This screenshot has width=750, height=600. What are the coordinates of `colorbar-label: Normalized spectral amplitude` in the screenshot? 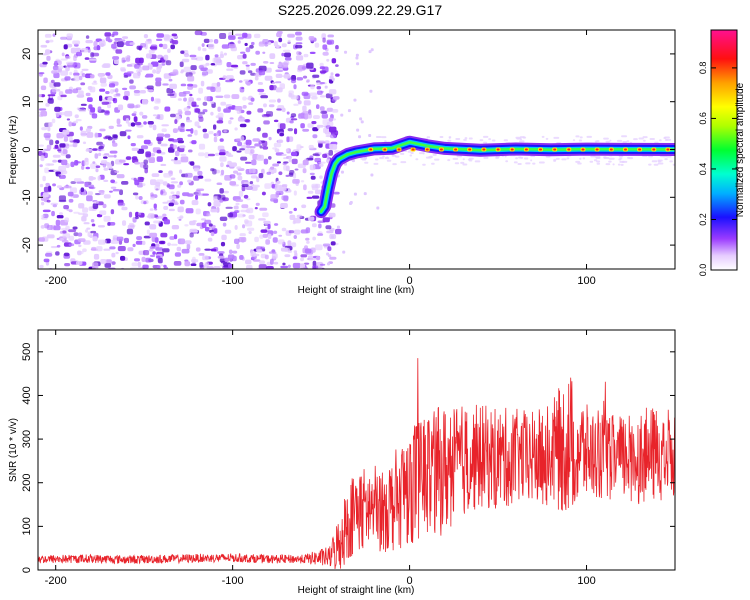 It's located at (740, 149).